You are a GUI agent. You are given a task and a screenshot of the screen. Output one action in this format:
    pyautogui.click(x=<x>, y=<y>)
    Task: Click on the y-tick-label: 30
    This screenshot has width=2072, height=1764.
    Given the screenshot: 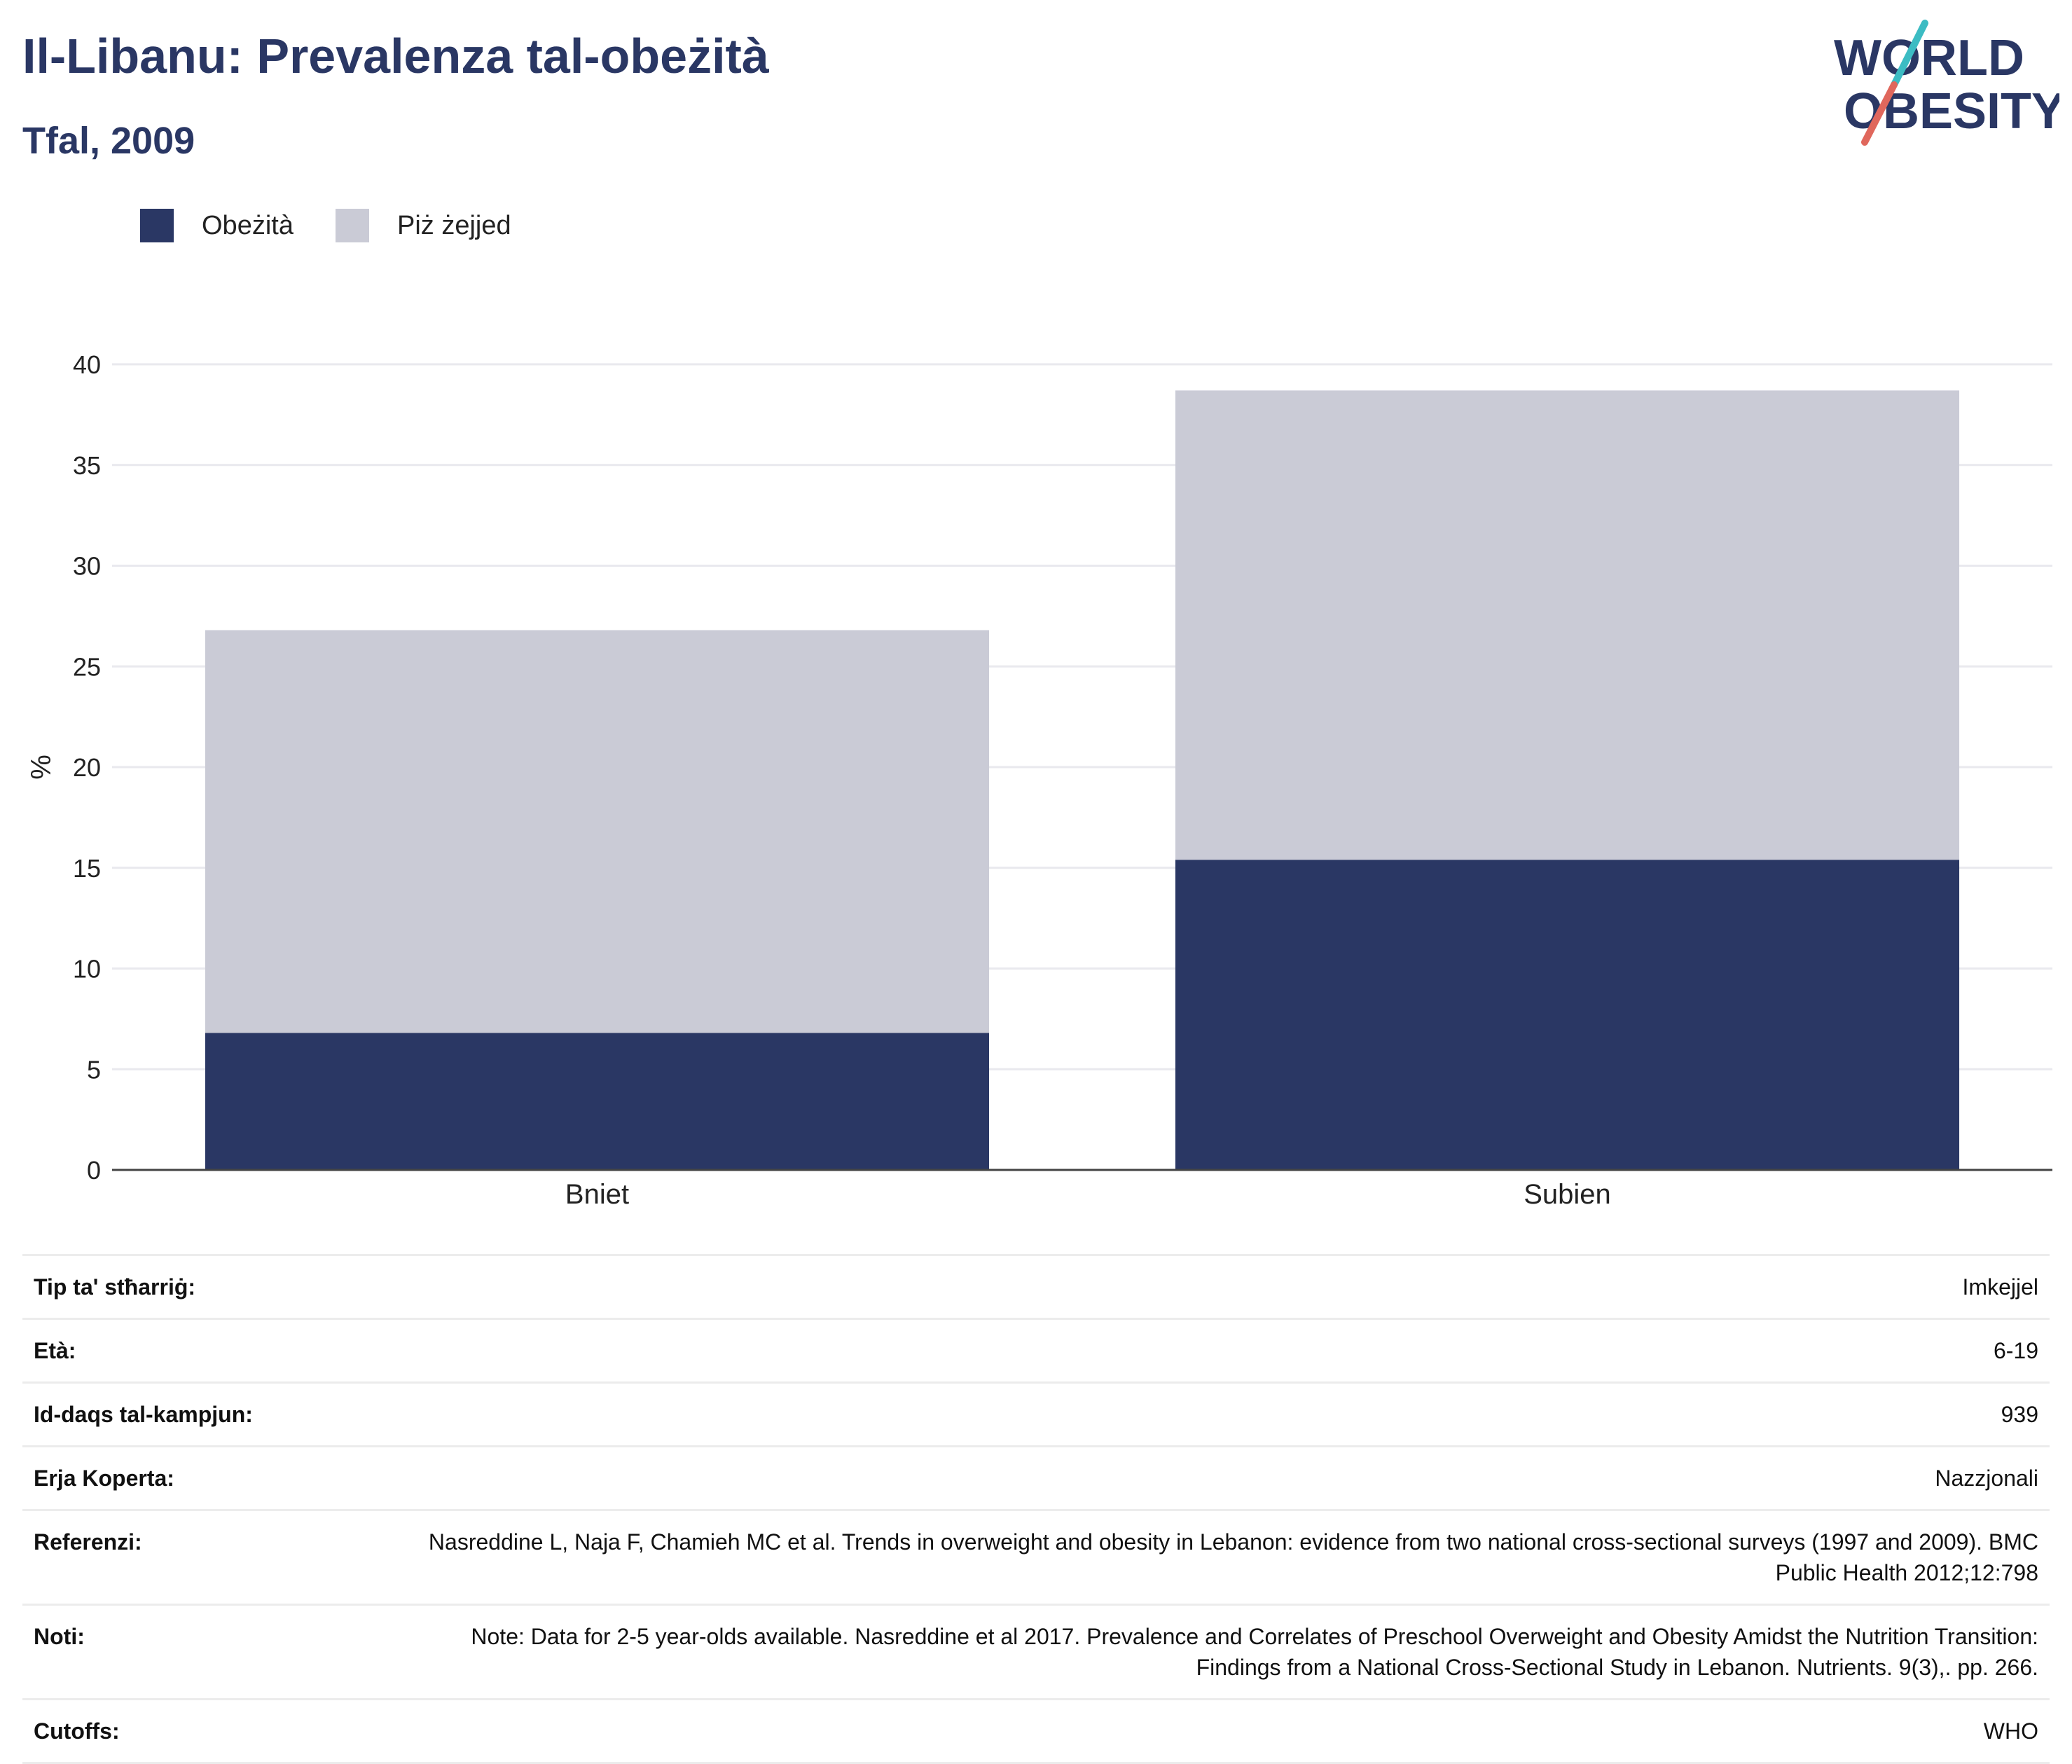 What is the action you would take?
    pyautogui.click(x=87, y=566)
    